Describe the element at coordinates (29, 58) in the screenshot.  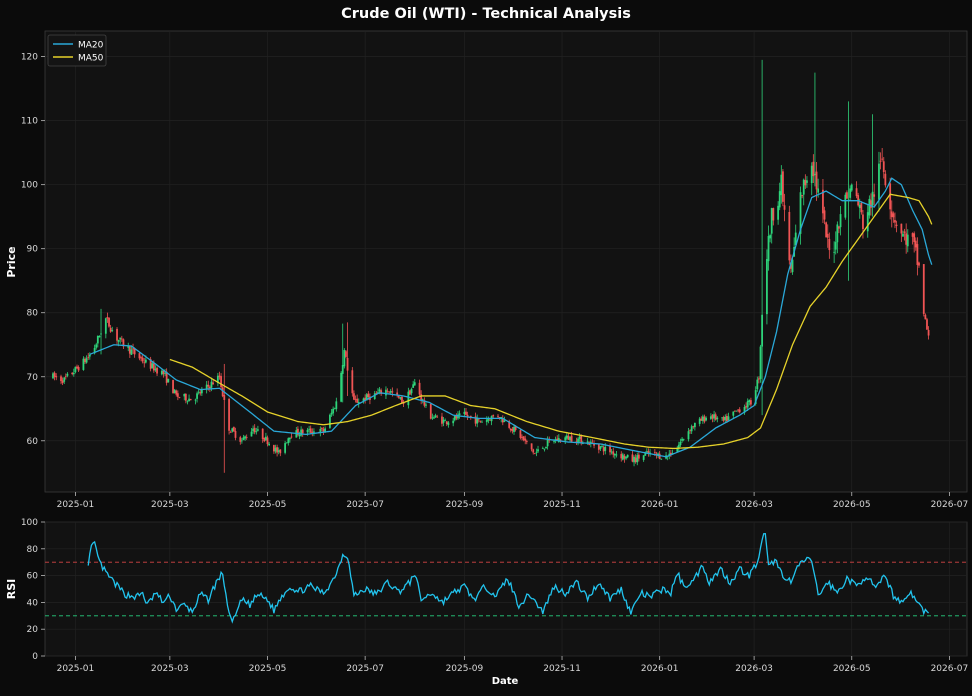
I see `y-tick-label: 120` at that location.